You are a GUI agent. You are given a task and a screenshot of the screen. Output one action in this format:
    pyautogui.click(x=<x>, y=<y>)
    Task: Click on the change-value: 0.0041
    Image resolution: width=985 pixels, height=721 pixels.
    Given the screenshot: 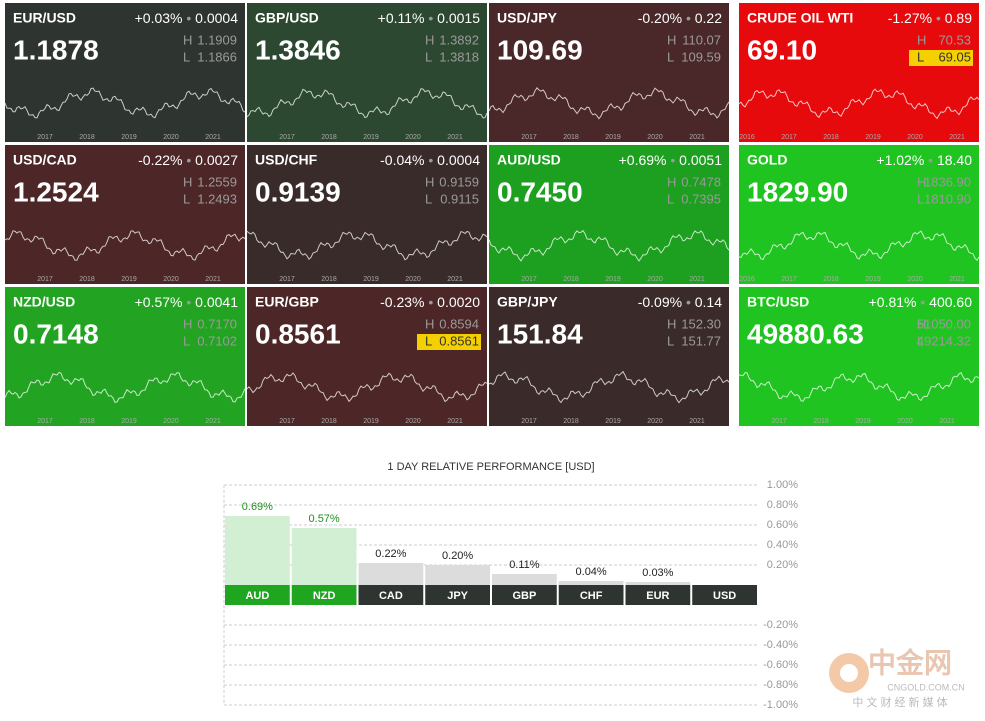 What is the action you would take?
    pyautogui.click(x=216, y=302)
    